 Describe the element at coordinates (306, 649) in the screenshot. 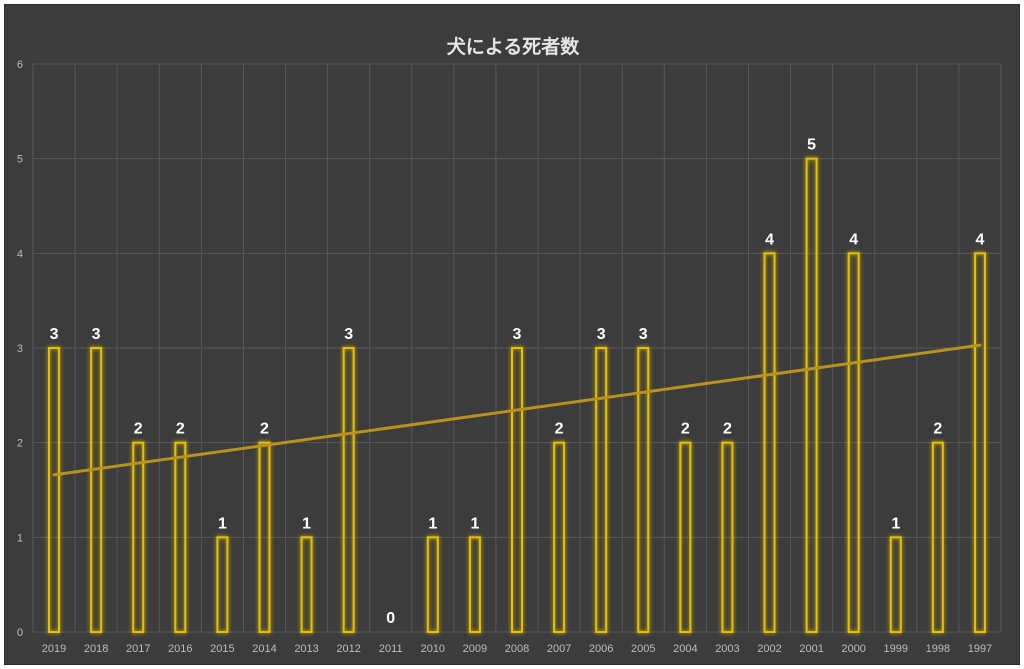

I see `x-tick-label: 2013` at that location.